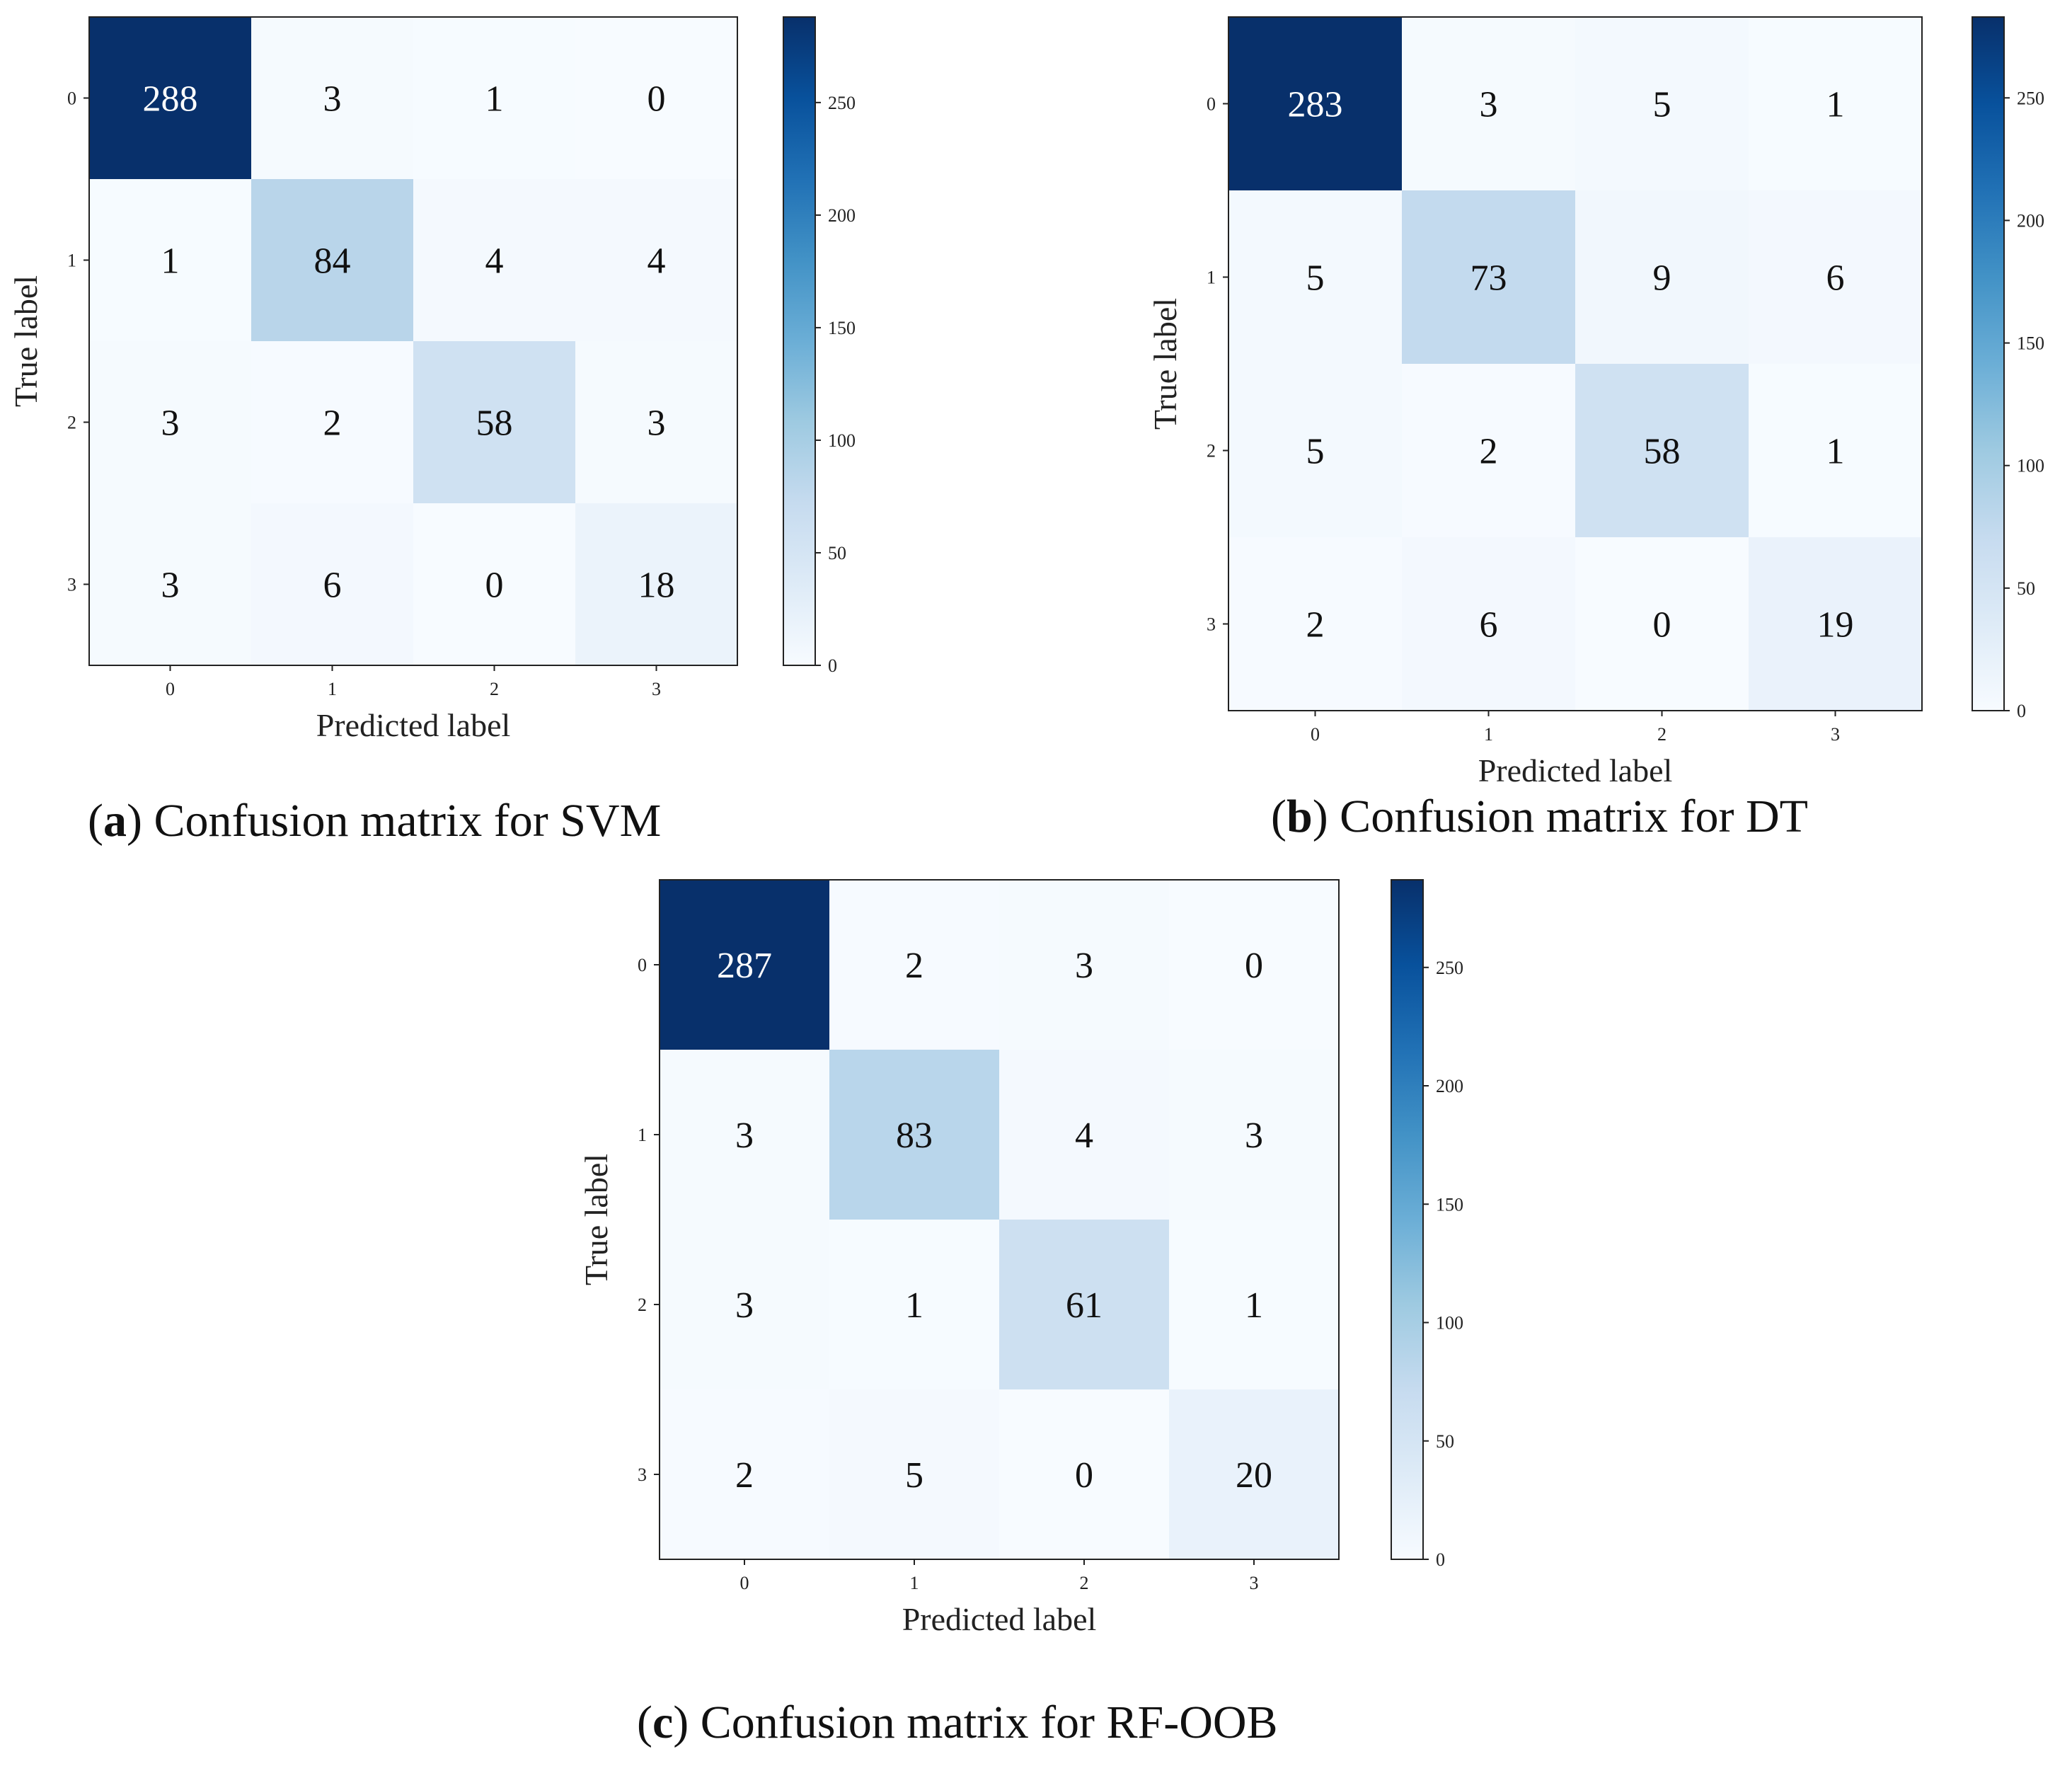 The width and height of the screenshot is (2072, 1766). I want to click on cell-value-2-3: 1, so click(1254, 1305).